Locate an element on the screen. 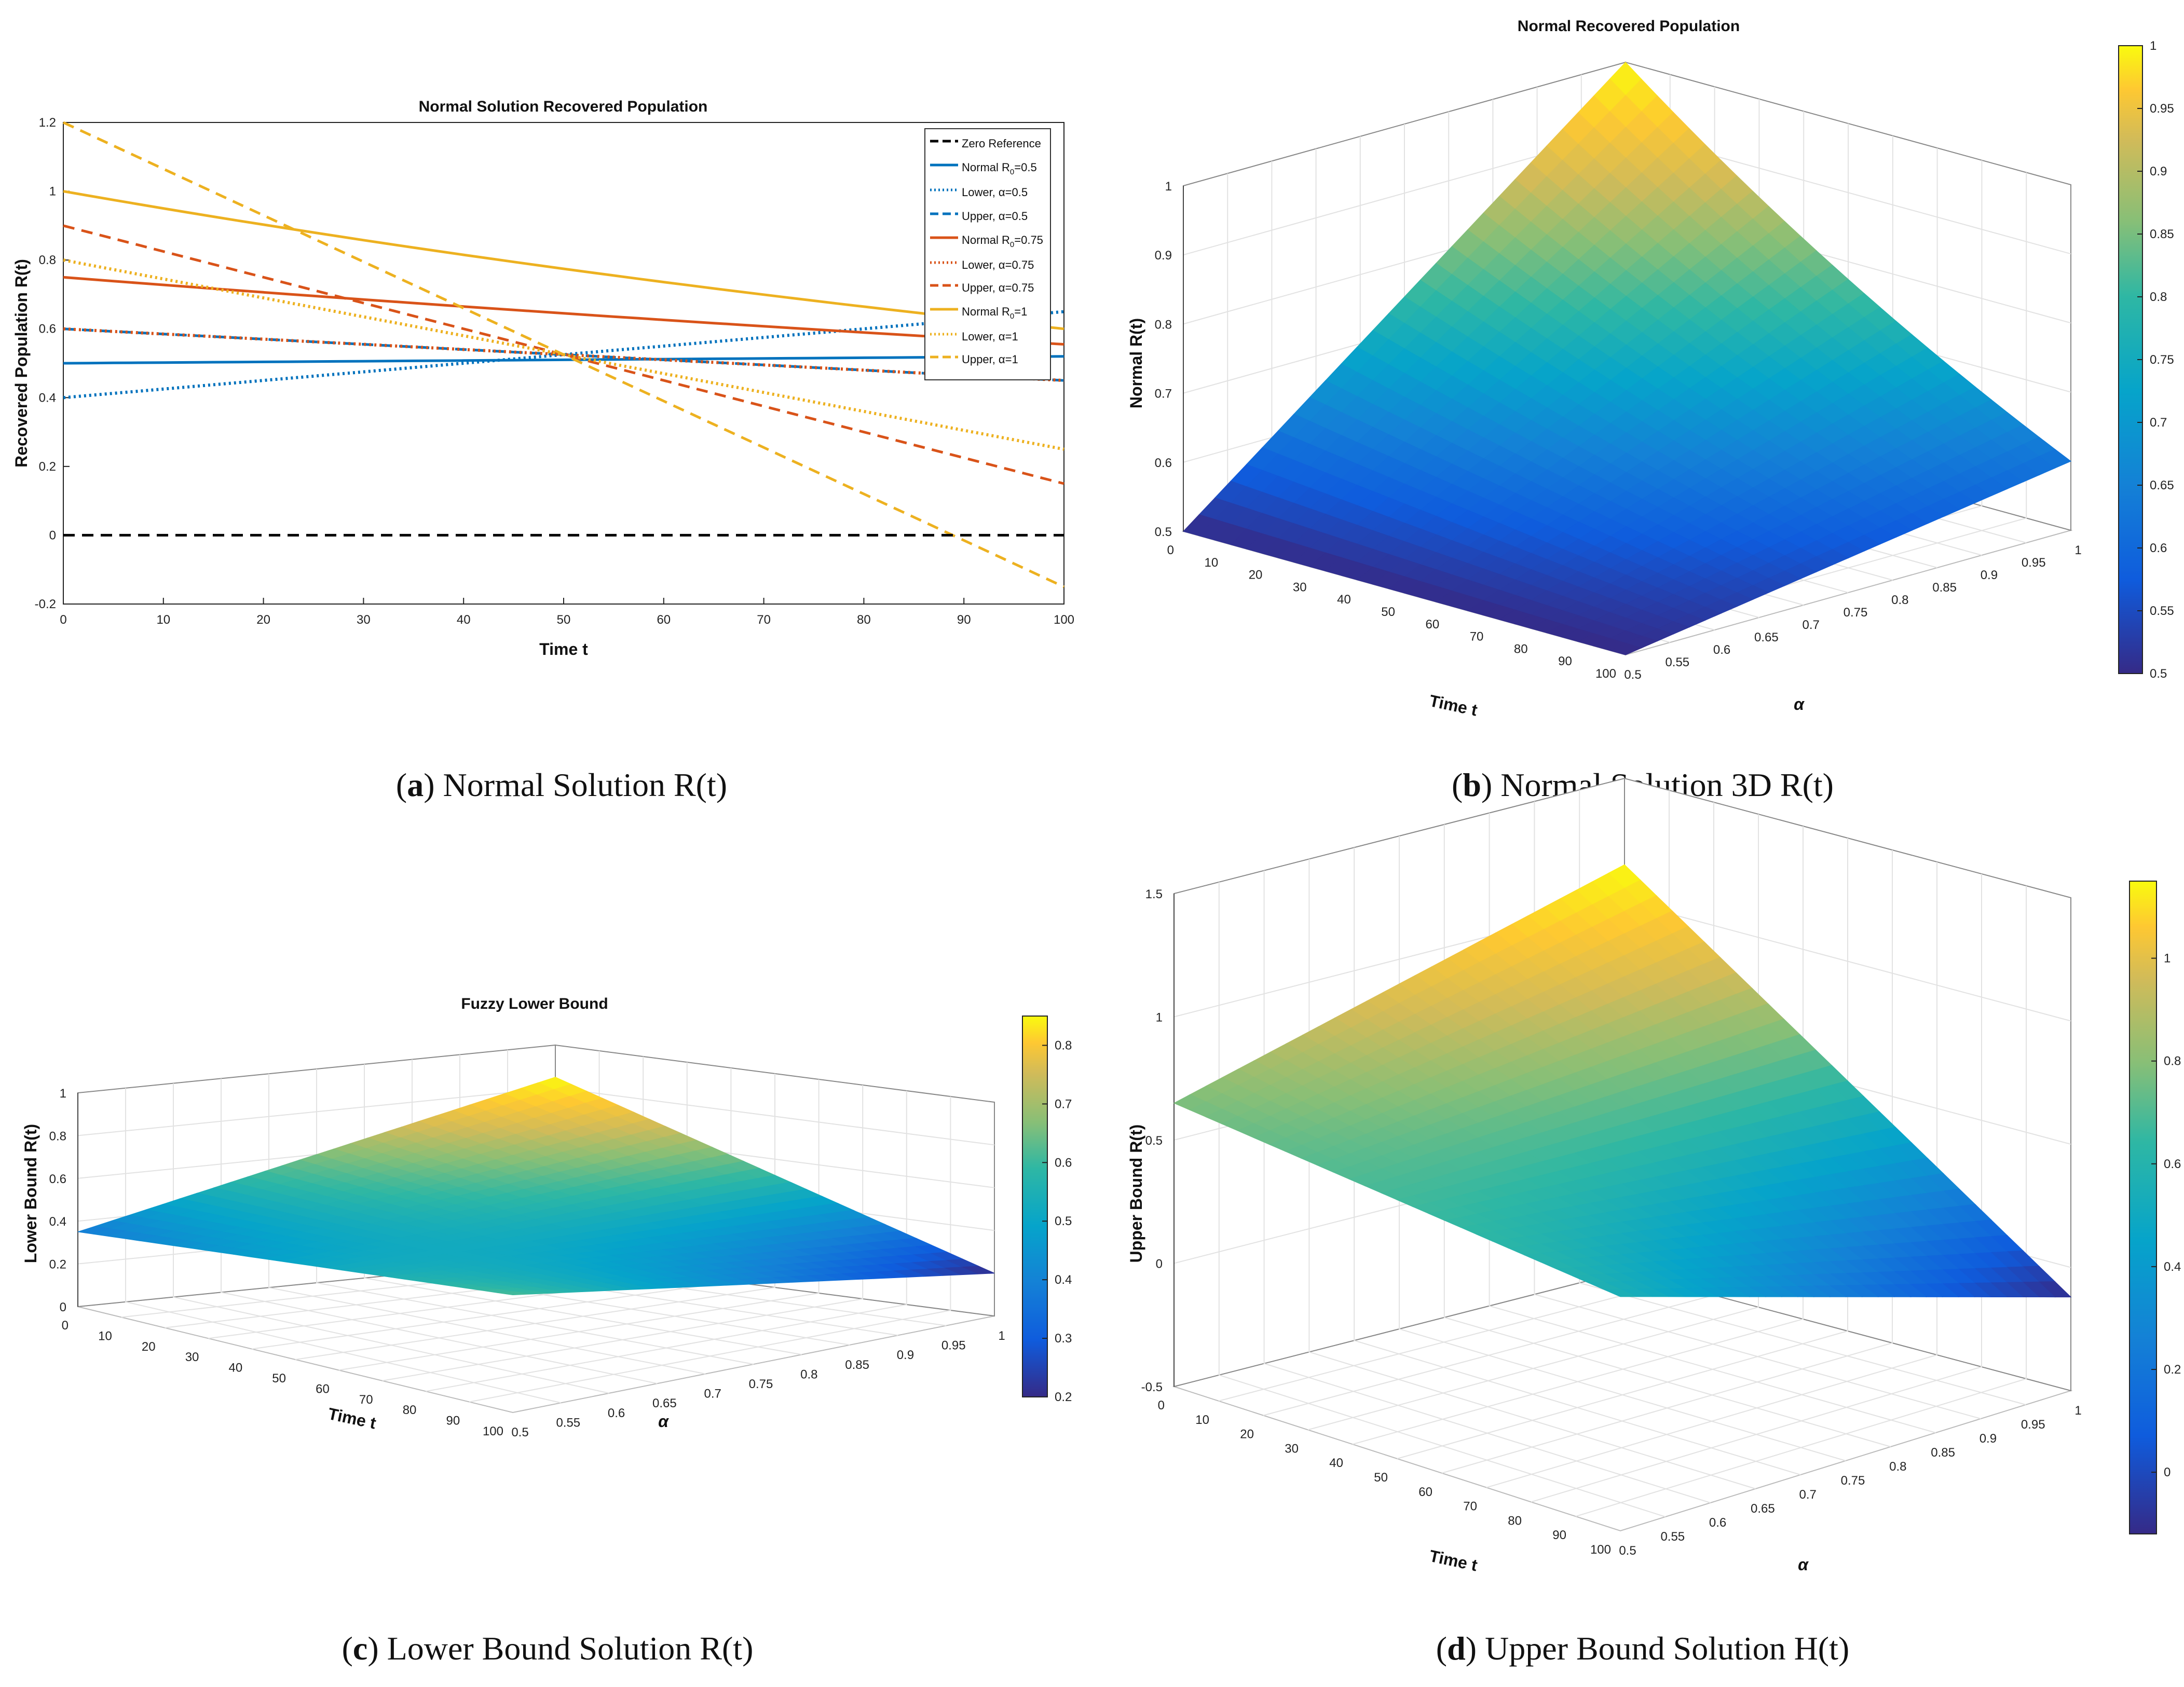 This screenshot has height=1687, width=2184. panel-a-legend-box is located at coordinates (988, 254).